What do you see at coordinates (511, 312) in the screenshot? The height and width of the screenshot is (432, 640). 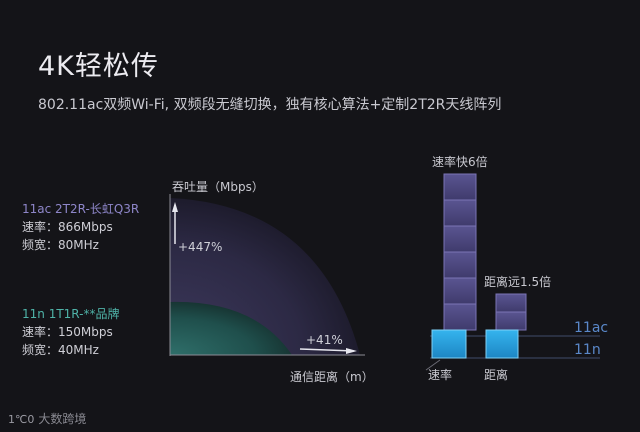 I see `distance-bar-stack` at bounding box center [511, 312].